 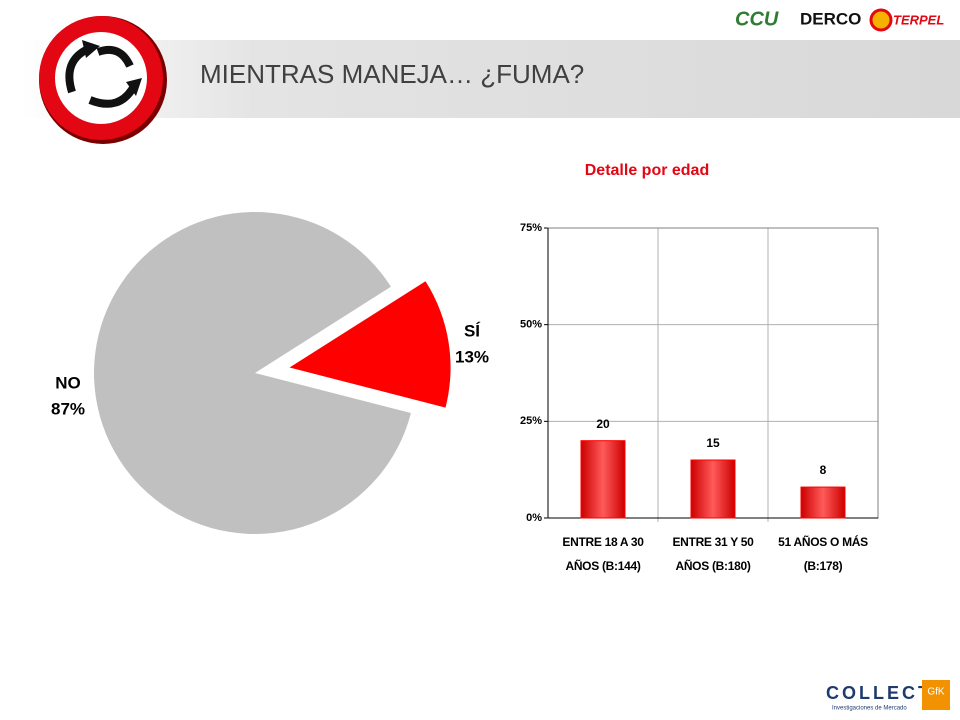 I want to click on pie-value-label: 87%, so click(x=68, y=408).